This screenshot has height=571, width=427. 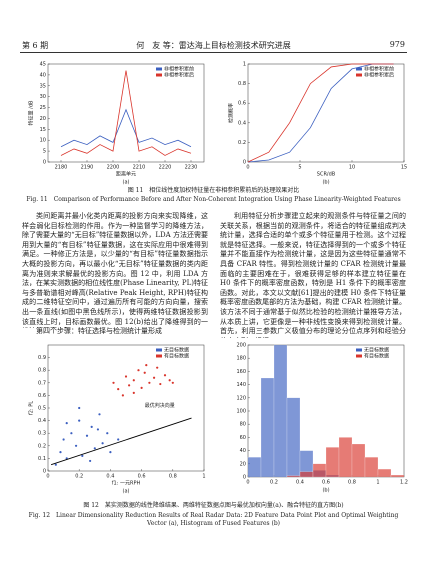 What do you see at coordinates (299, 168) in the screenshot?
I see `x-tick-label: 5` at bounding box center [299, 168].